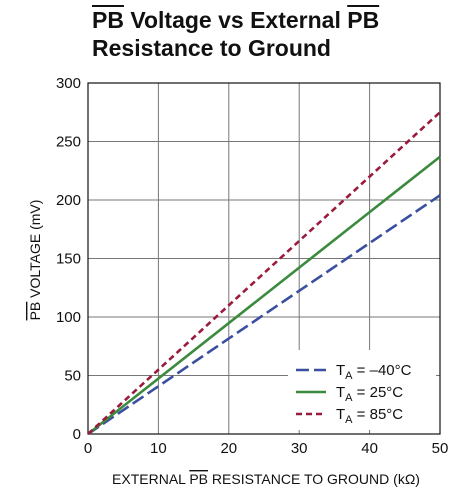  I want to click on legend-label-85: TA = 85°C, so click(369, 416).